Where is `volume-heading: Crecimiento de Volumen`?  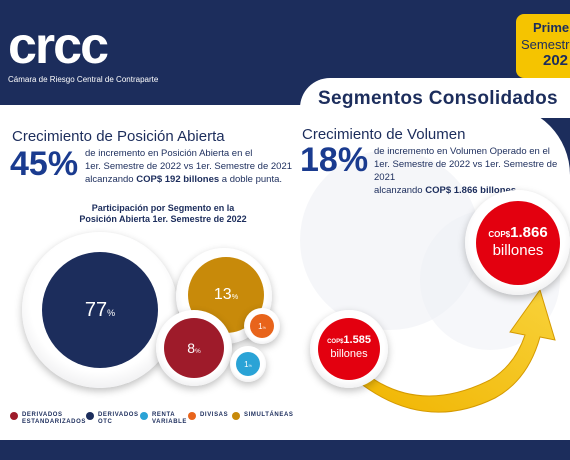 volume-heading: Crecimiento de Volumen is located at coordinates (384, 134).